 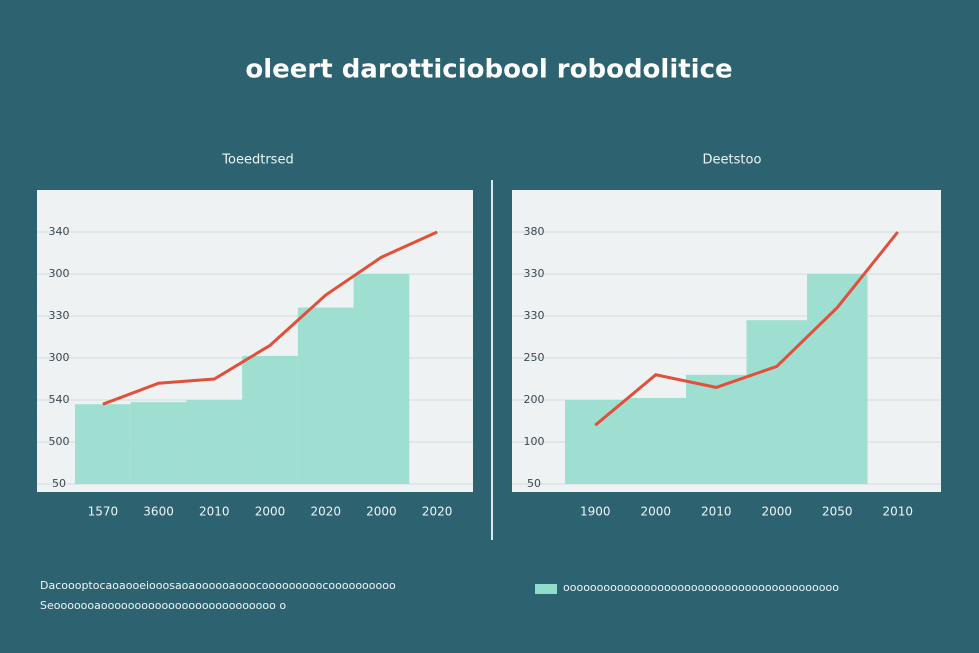 I want to click on x-tick-label: 1900, so click(x=595, y=512).